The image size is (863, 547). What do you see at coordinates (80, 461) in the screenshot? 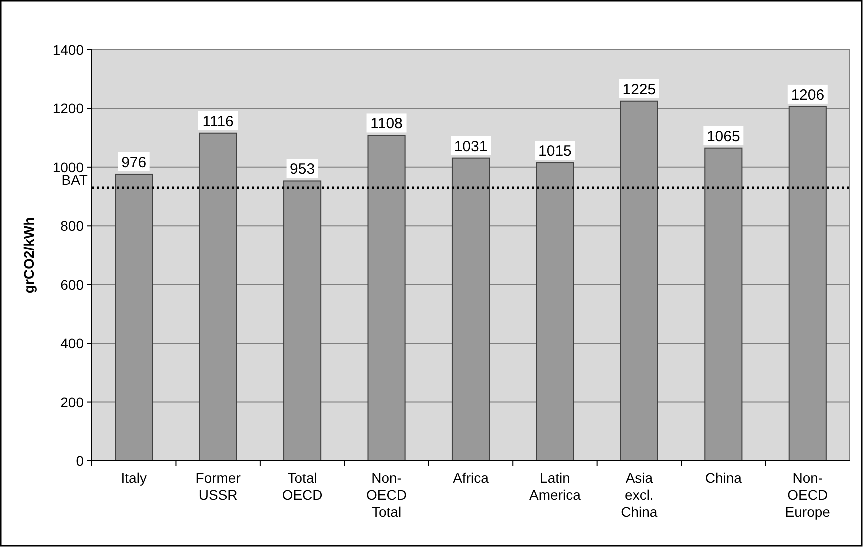
I see `y-tick-label: 0` at bounding box center [80, 461].